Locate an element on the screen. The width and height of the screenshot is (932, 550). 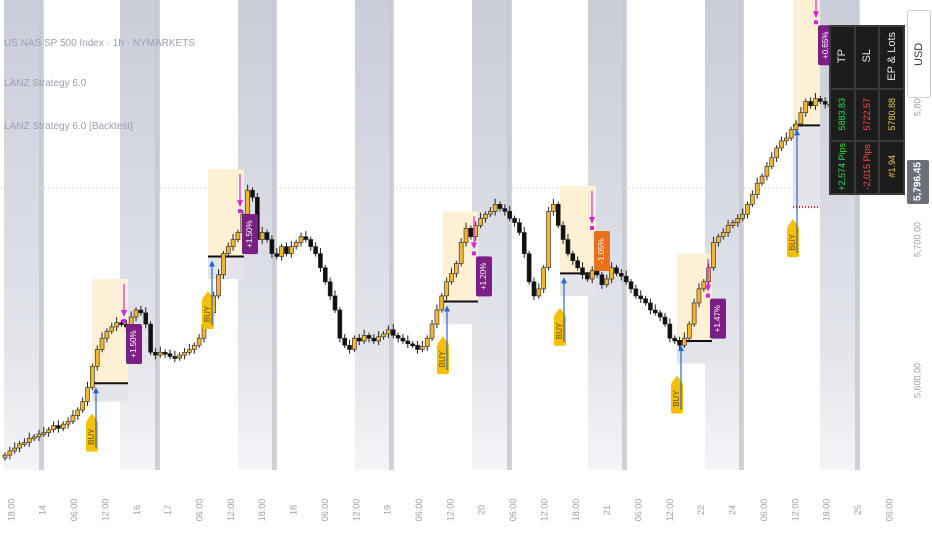
legend-symbol: US NAS SP 500 Index · 1h · NYMARKETS is located at coordinates (100, 43).